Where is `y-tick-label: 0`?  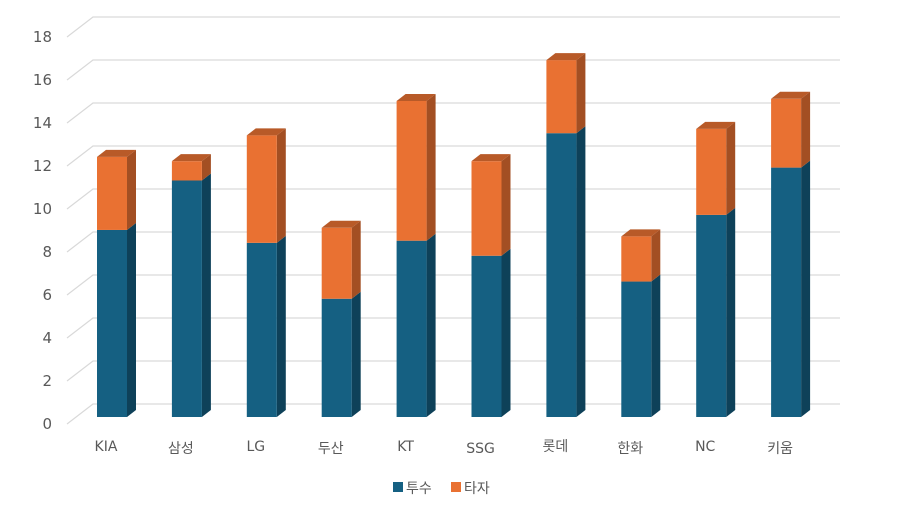 y-tick-label: 0 is located at coordinates (47, 424).